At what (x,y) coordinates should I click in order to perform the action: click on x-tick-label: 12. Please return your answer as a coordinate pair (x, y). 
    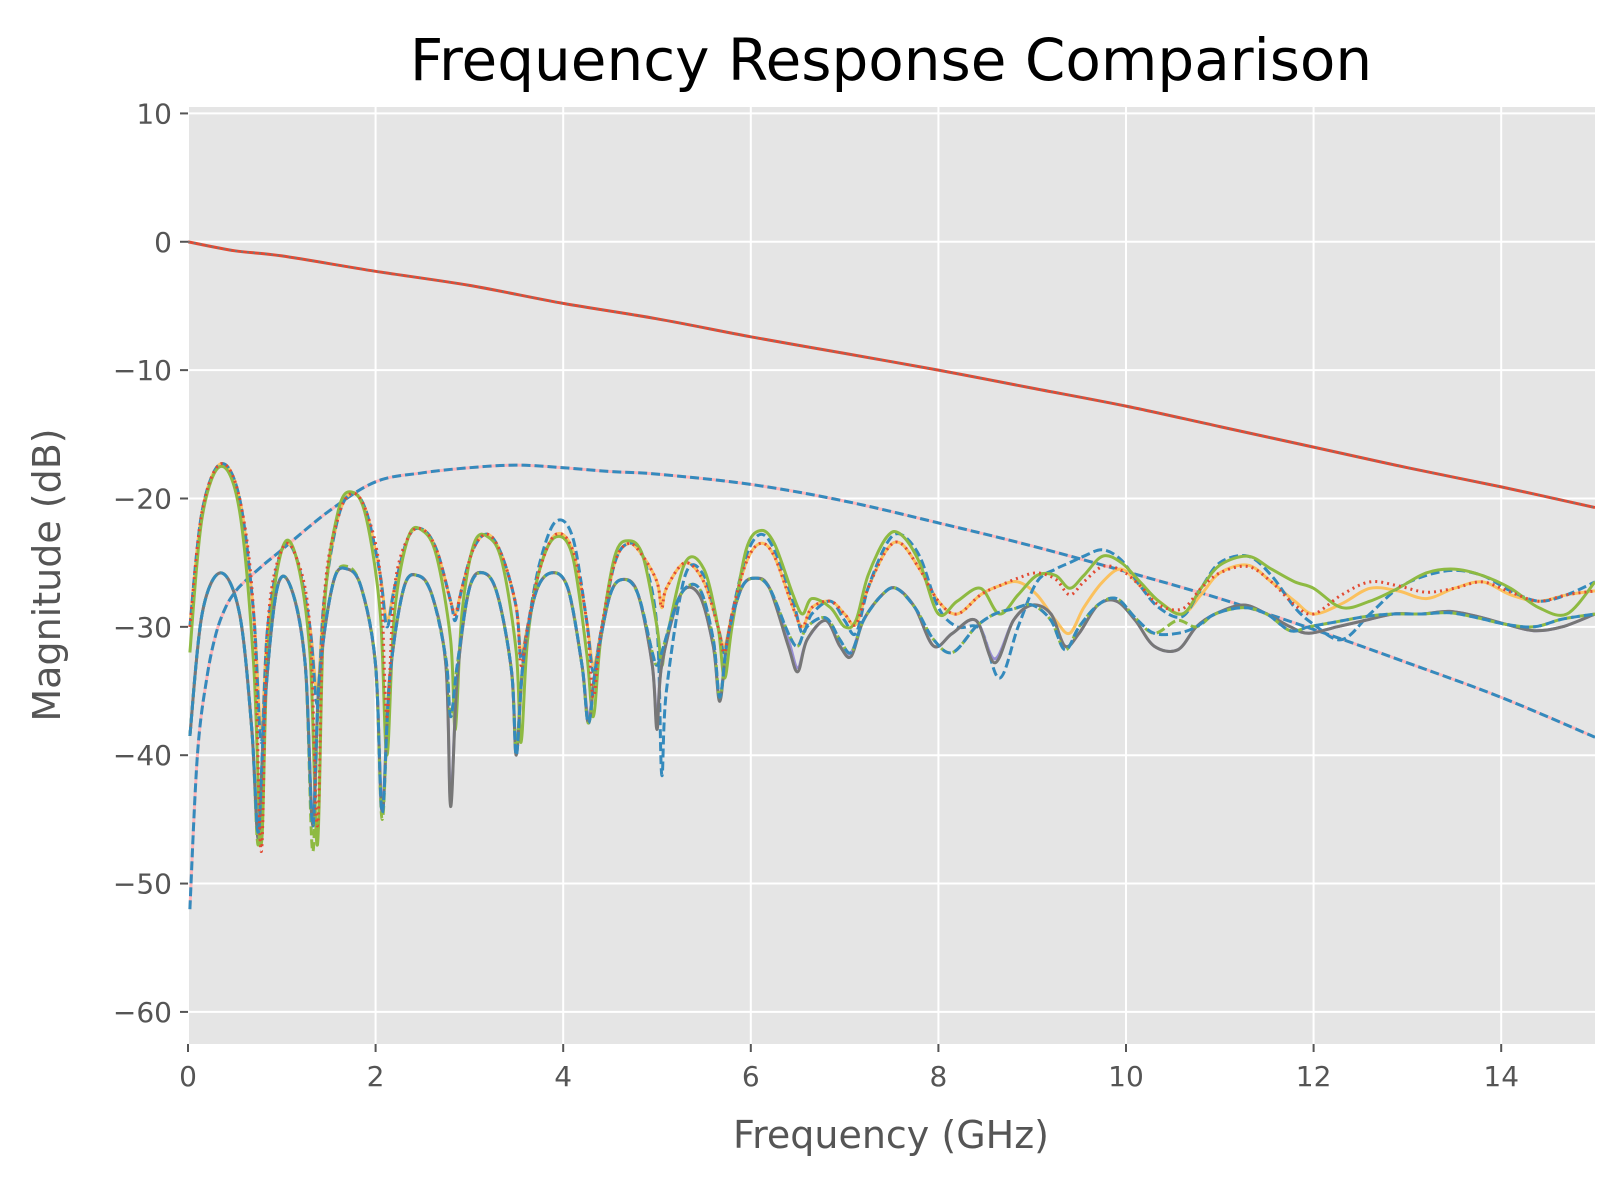
    Looking at the image, I should click on (1314, 1076).